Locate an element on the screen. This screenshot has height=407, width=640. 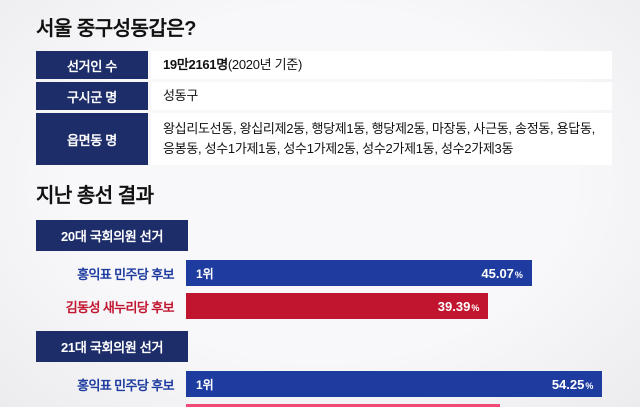
result-bar: 1위 54.25% is located at coordinates (394, 384).